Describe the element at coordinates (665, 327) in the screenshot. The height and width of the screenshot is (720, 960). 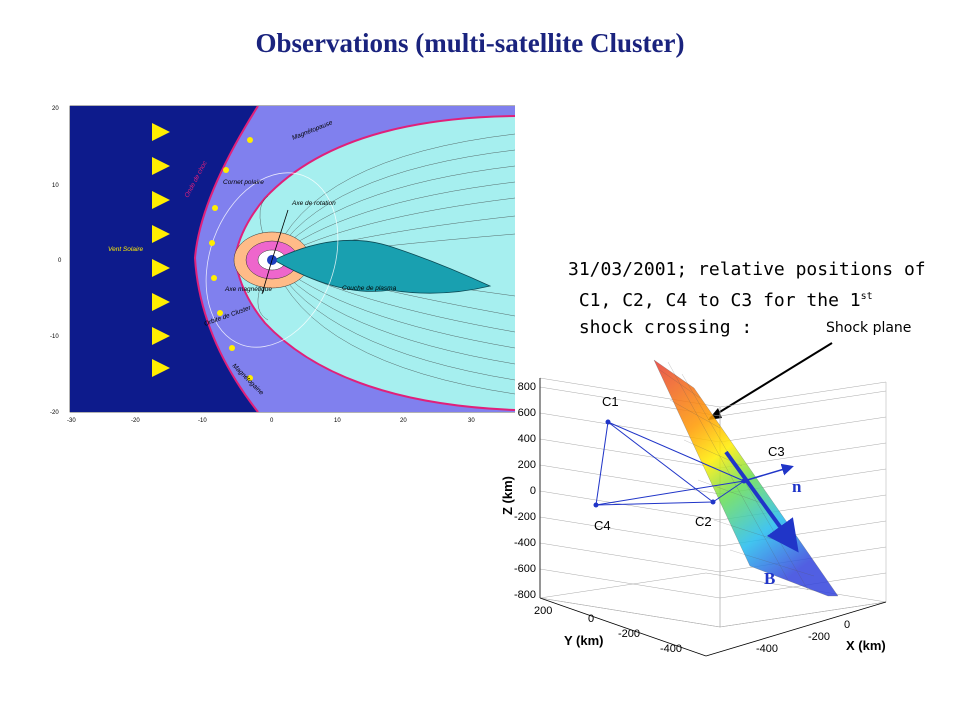
I see `caption-line-3: shock crossing :` at that location.